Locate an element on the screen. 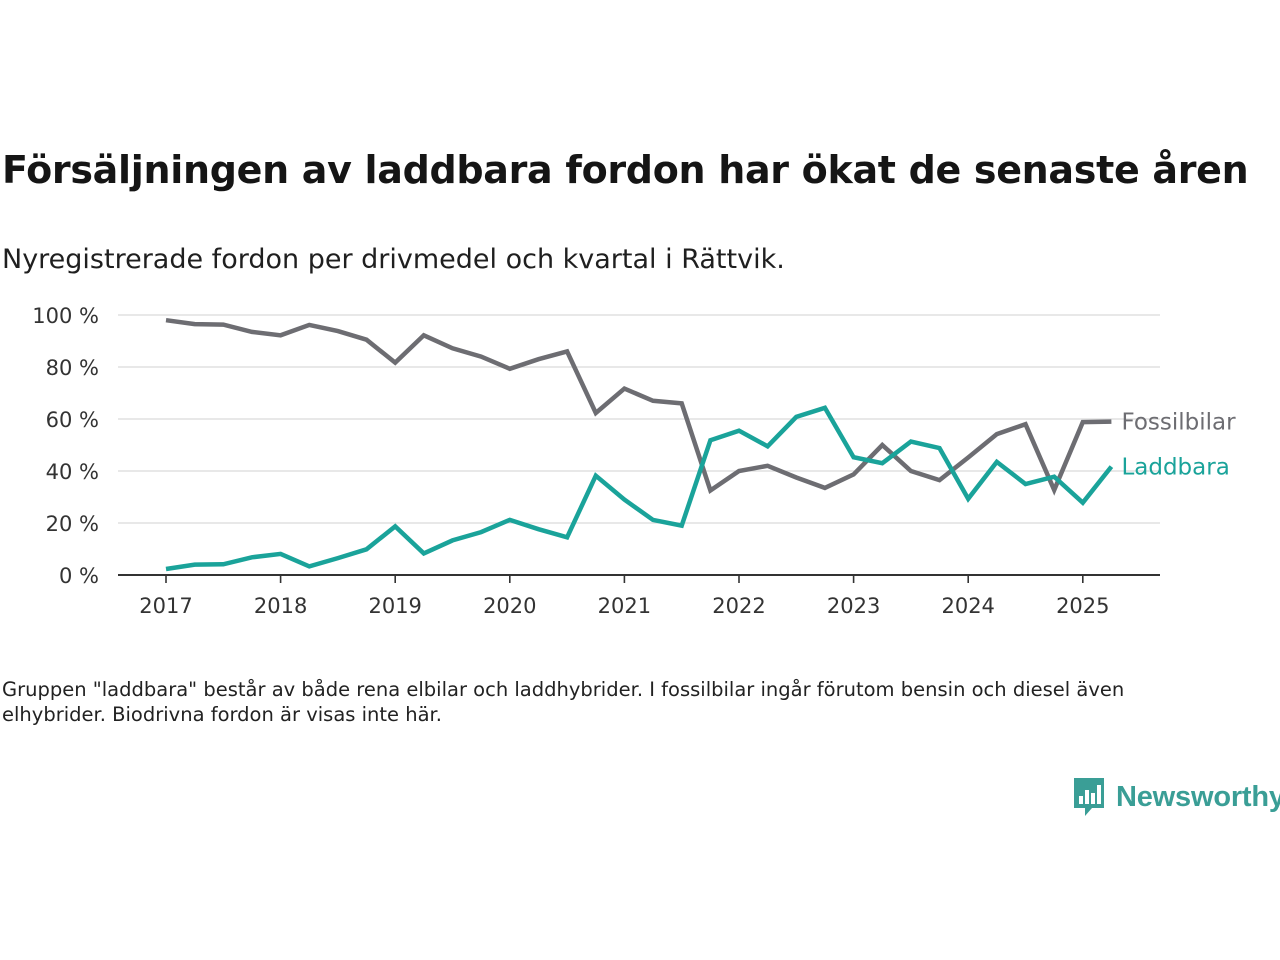 This screenshot has height=960, width=1280. x-tick-label: 2023 is located at coordinates (853, 606).